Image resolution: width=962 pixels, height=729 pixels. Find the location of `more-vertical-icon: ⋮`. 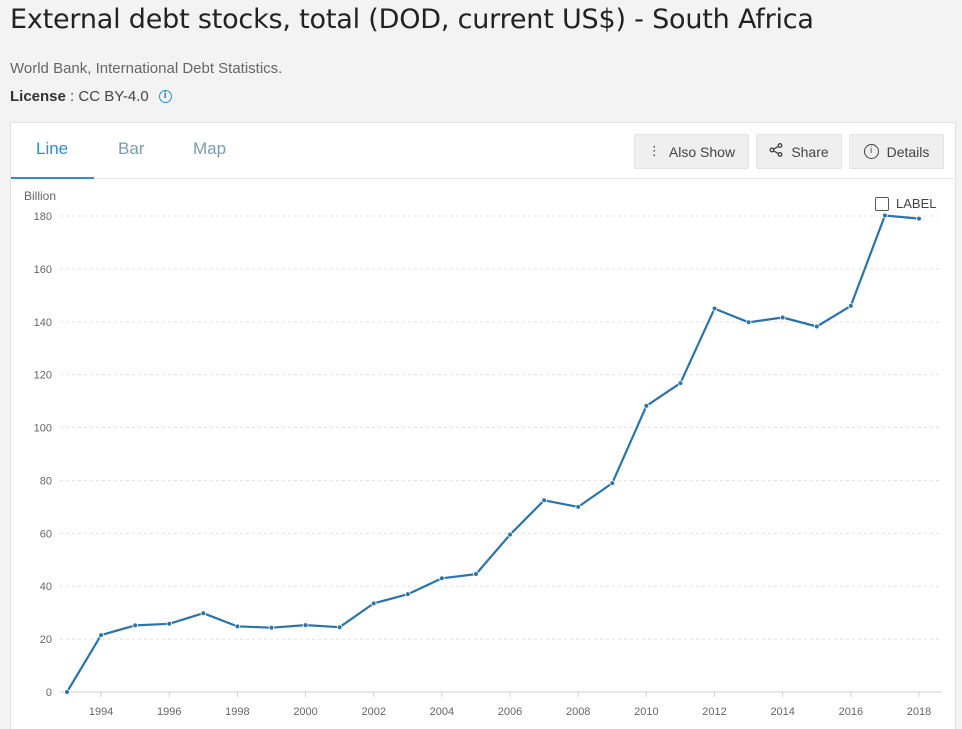

more-vertical-icon: ⋮ is located at coordinates (654, 151).